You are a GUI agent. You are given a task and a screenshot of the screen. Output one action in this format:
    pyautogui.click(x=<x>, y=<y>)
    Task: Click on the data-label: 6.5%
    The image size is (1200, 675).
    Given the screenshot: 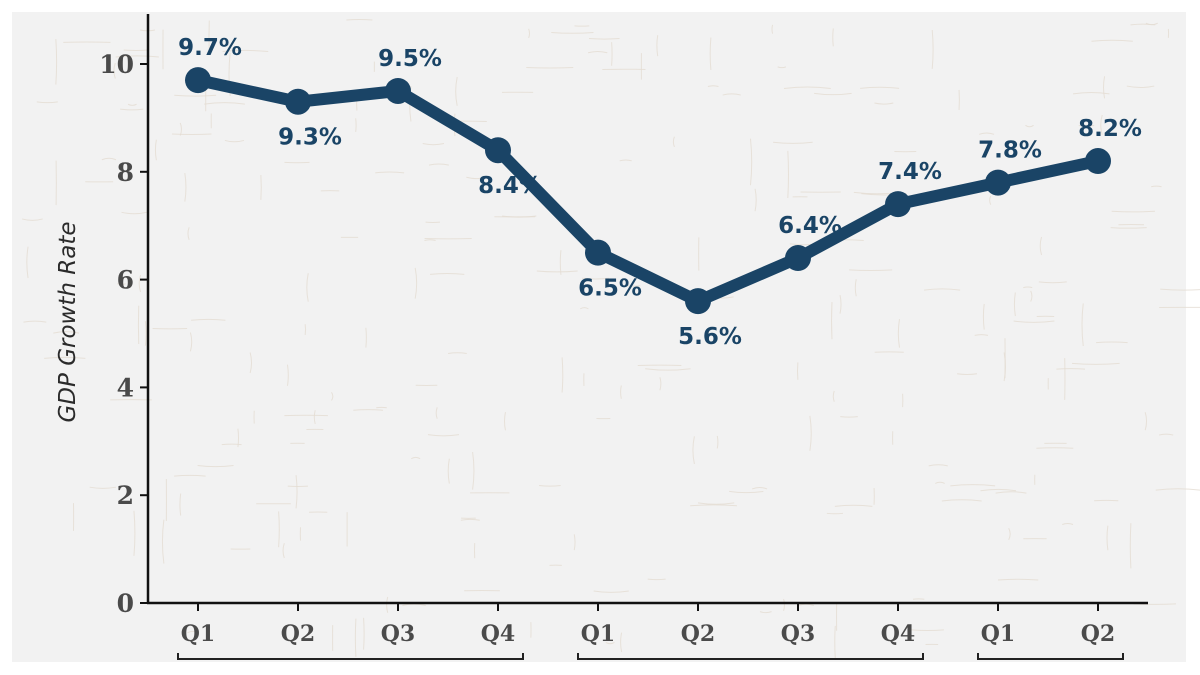 What is the action you would take?
    pyautogui.click(x=610, y=289)
    